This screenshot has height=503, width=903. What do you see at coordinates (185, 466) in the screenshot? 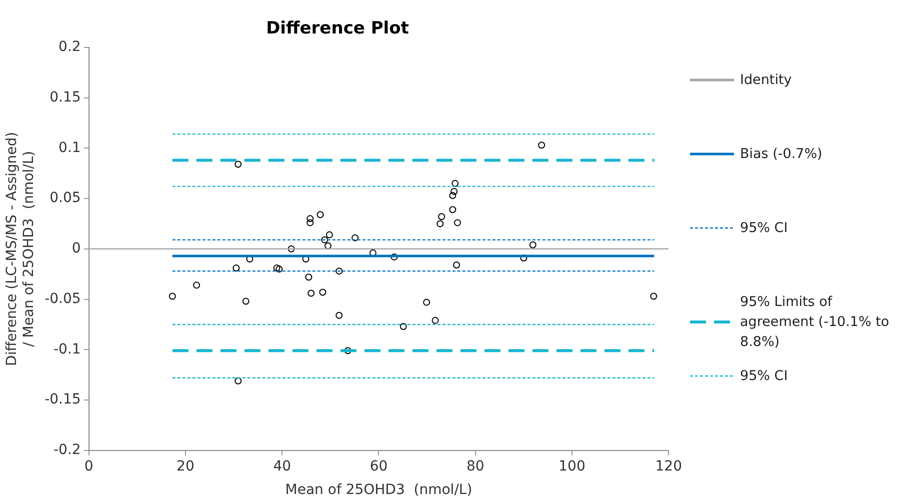
I see `x-tick-label: 20` at bounding box center [185, 466].